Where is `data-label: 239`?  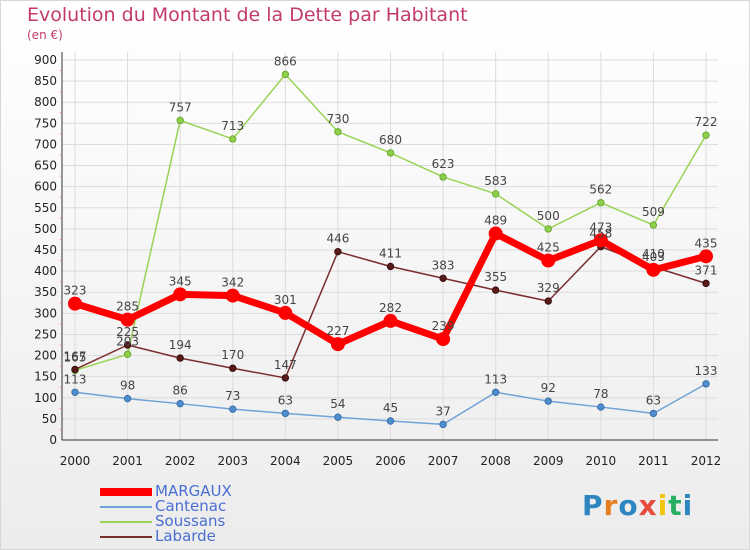 data-label: 239 is located at coordinates (443, 326).